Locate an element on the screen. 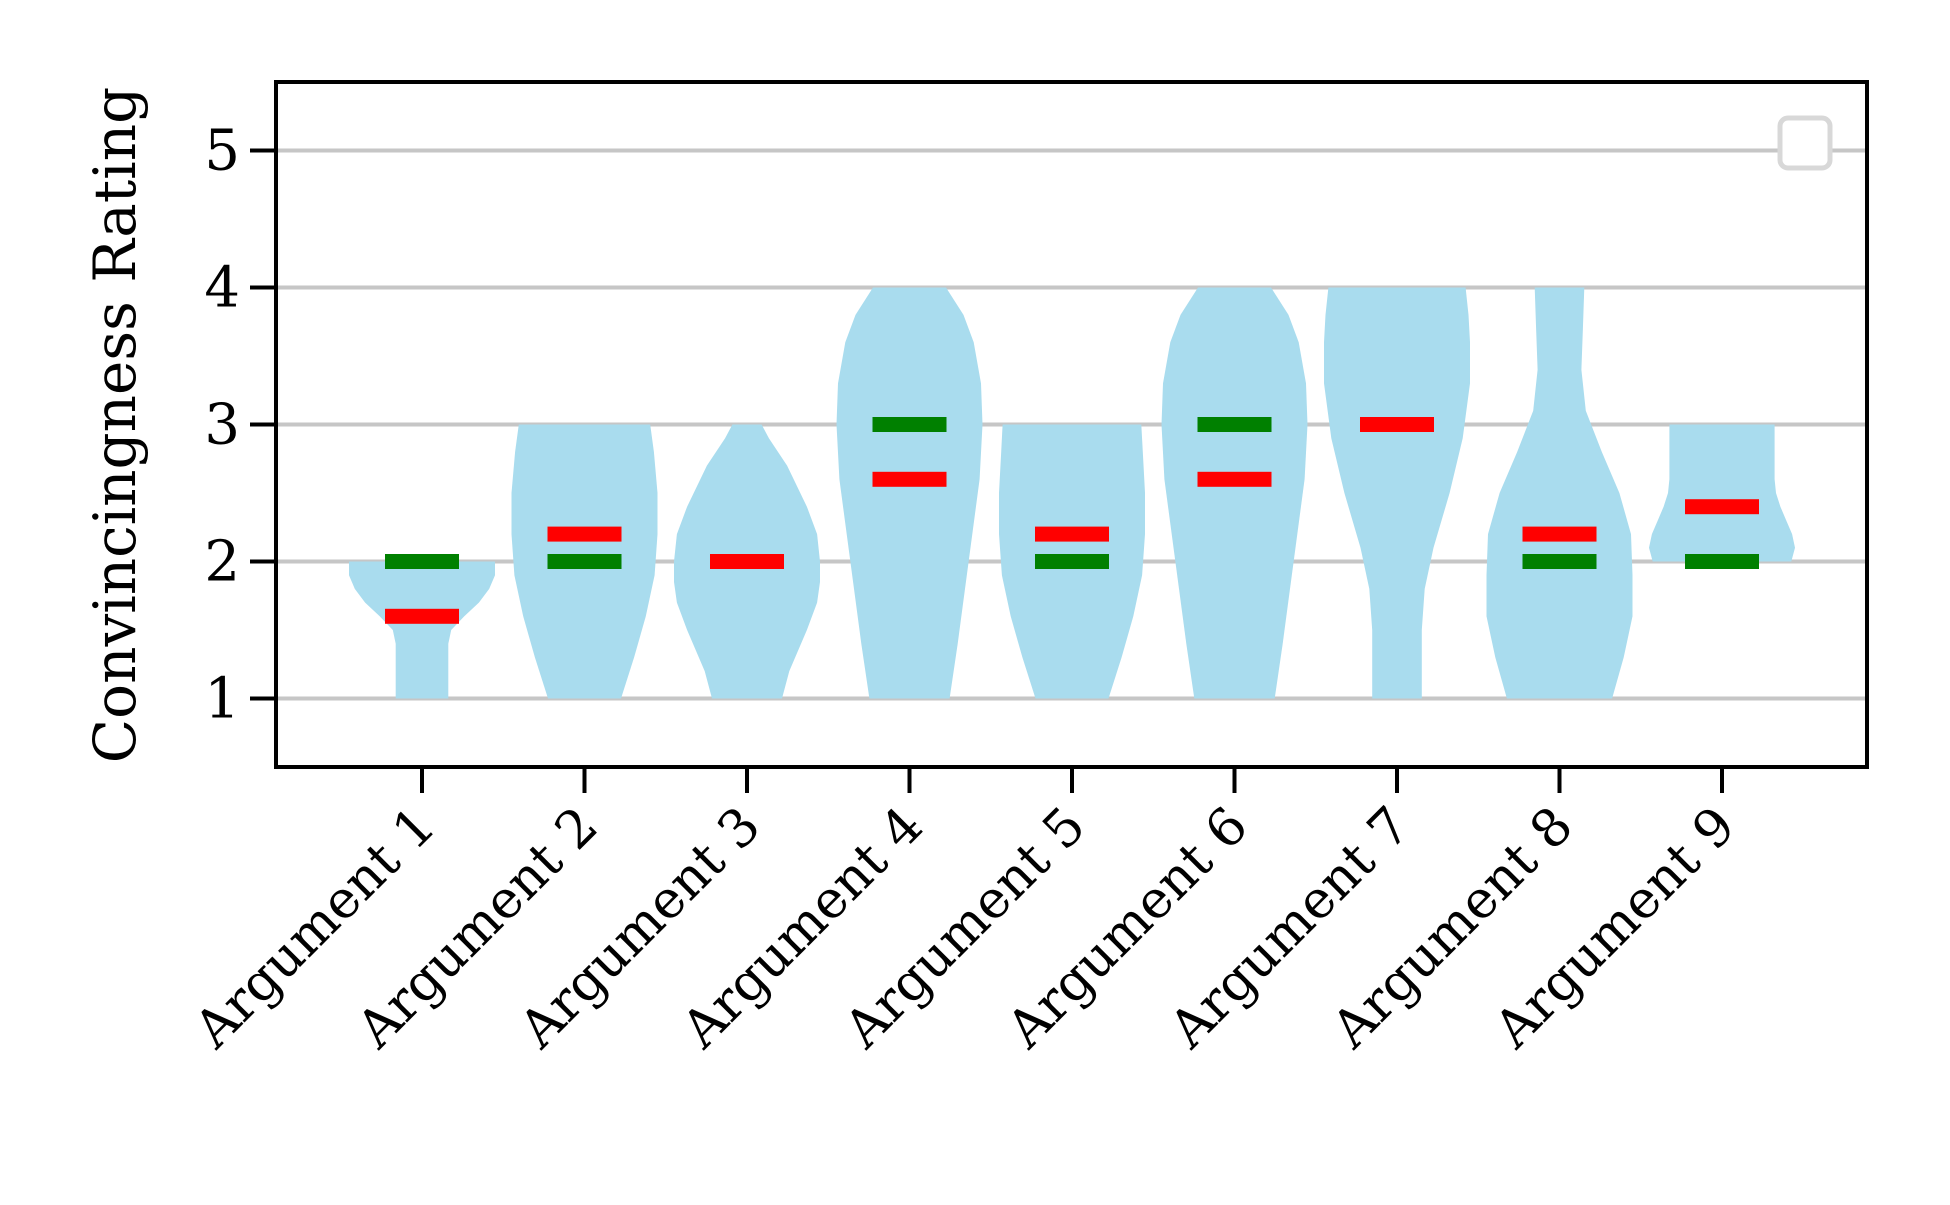  y-axis-title: Convincingness Rating is located at coordinates (115, 425).